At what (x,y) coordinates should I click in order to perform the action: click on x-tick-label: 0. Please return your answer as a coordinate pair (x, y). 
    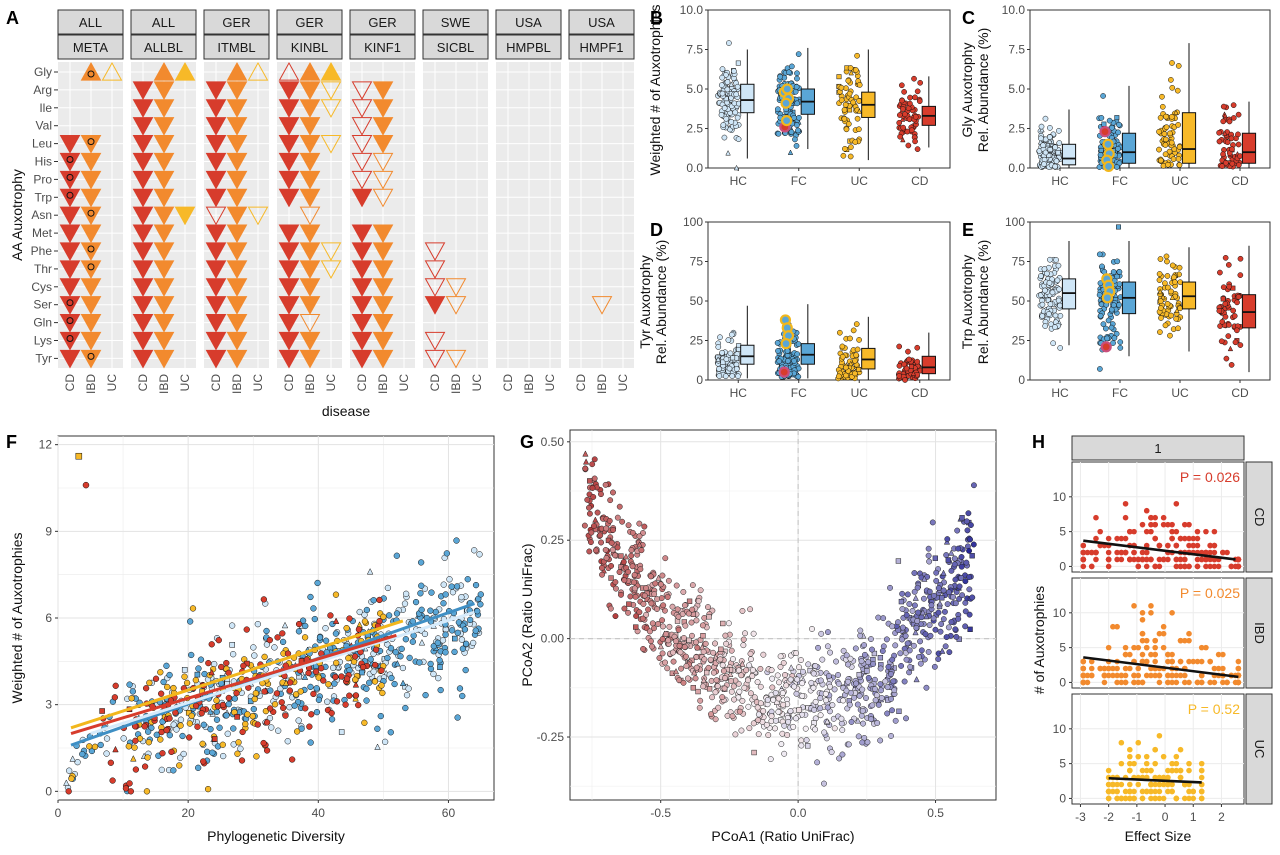
    Looking at the image, I should click on (1165, 817).